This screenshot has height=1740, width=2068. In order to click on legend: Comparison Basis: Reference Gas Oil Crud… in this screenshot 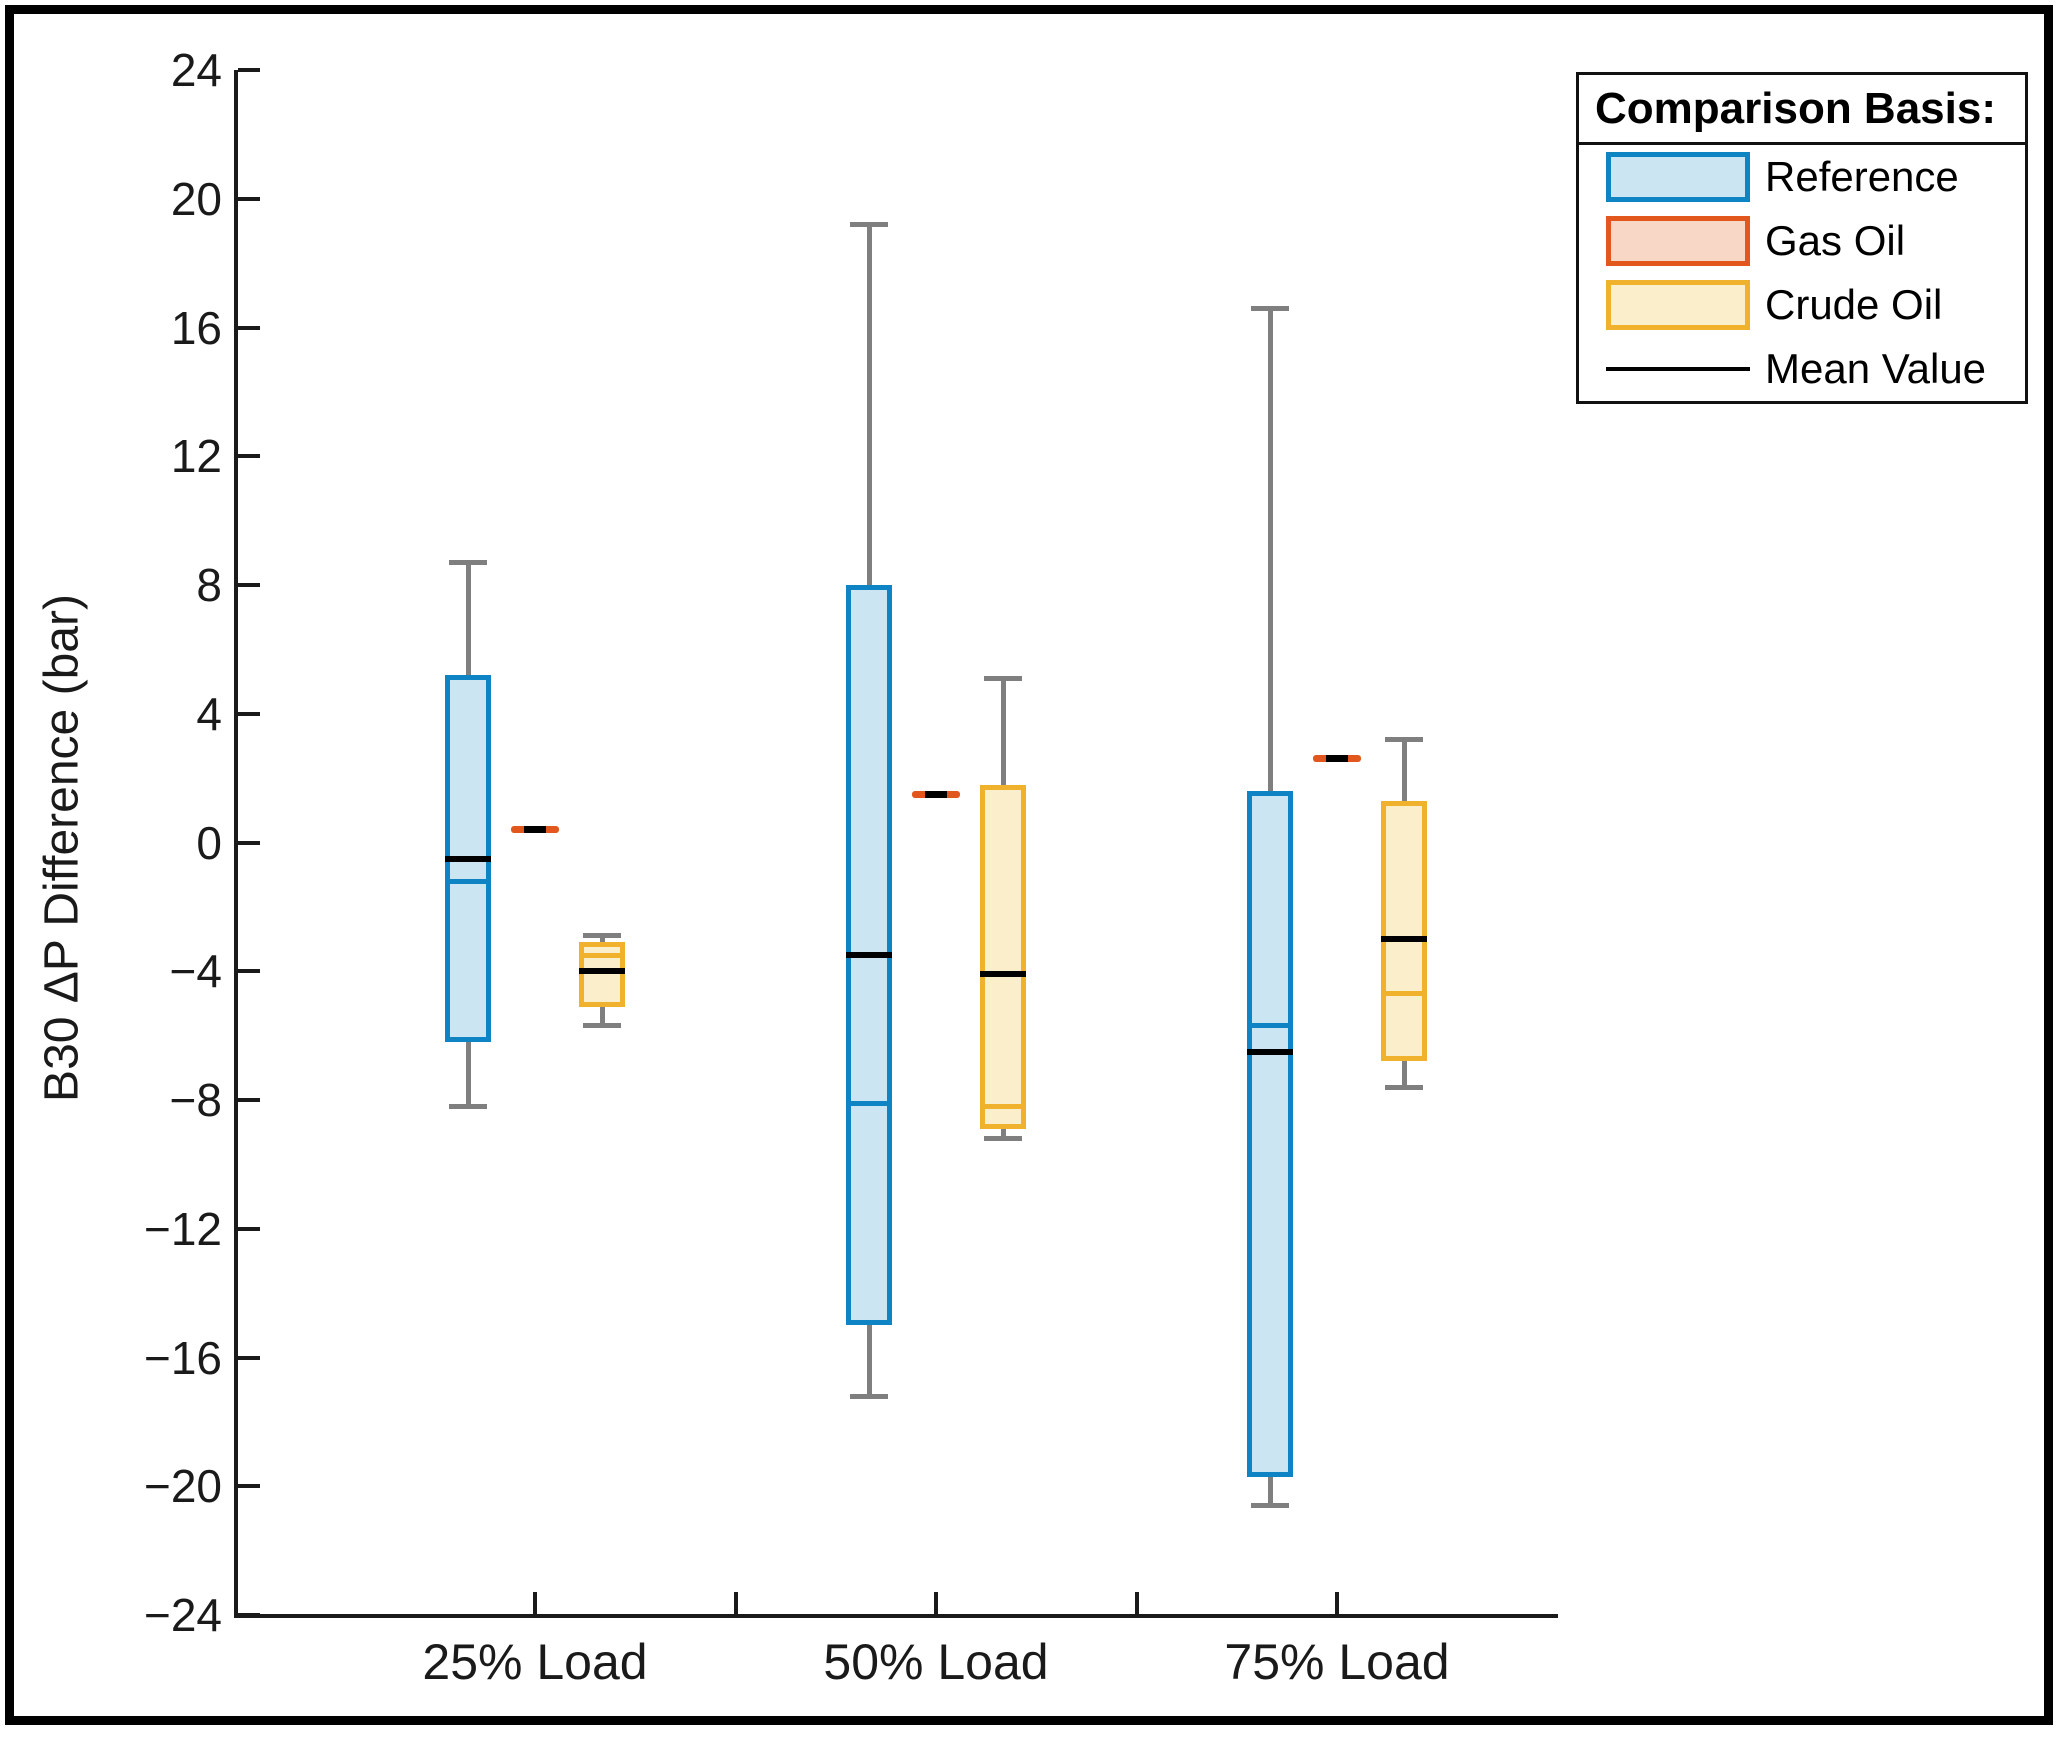, I will do `click(1802, 238)`.